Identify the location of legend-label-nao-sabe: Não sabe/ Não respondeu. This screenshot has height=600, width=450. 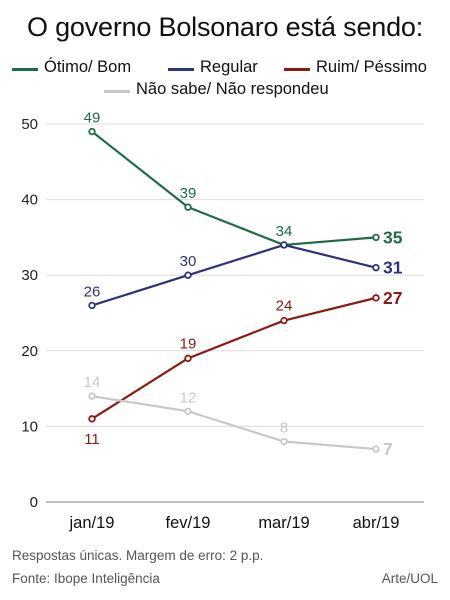
(232, 89).